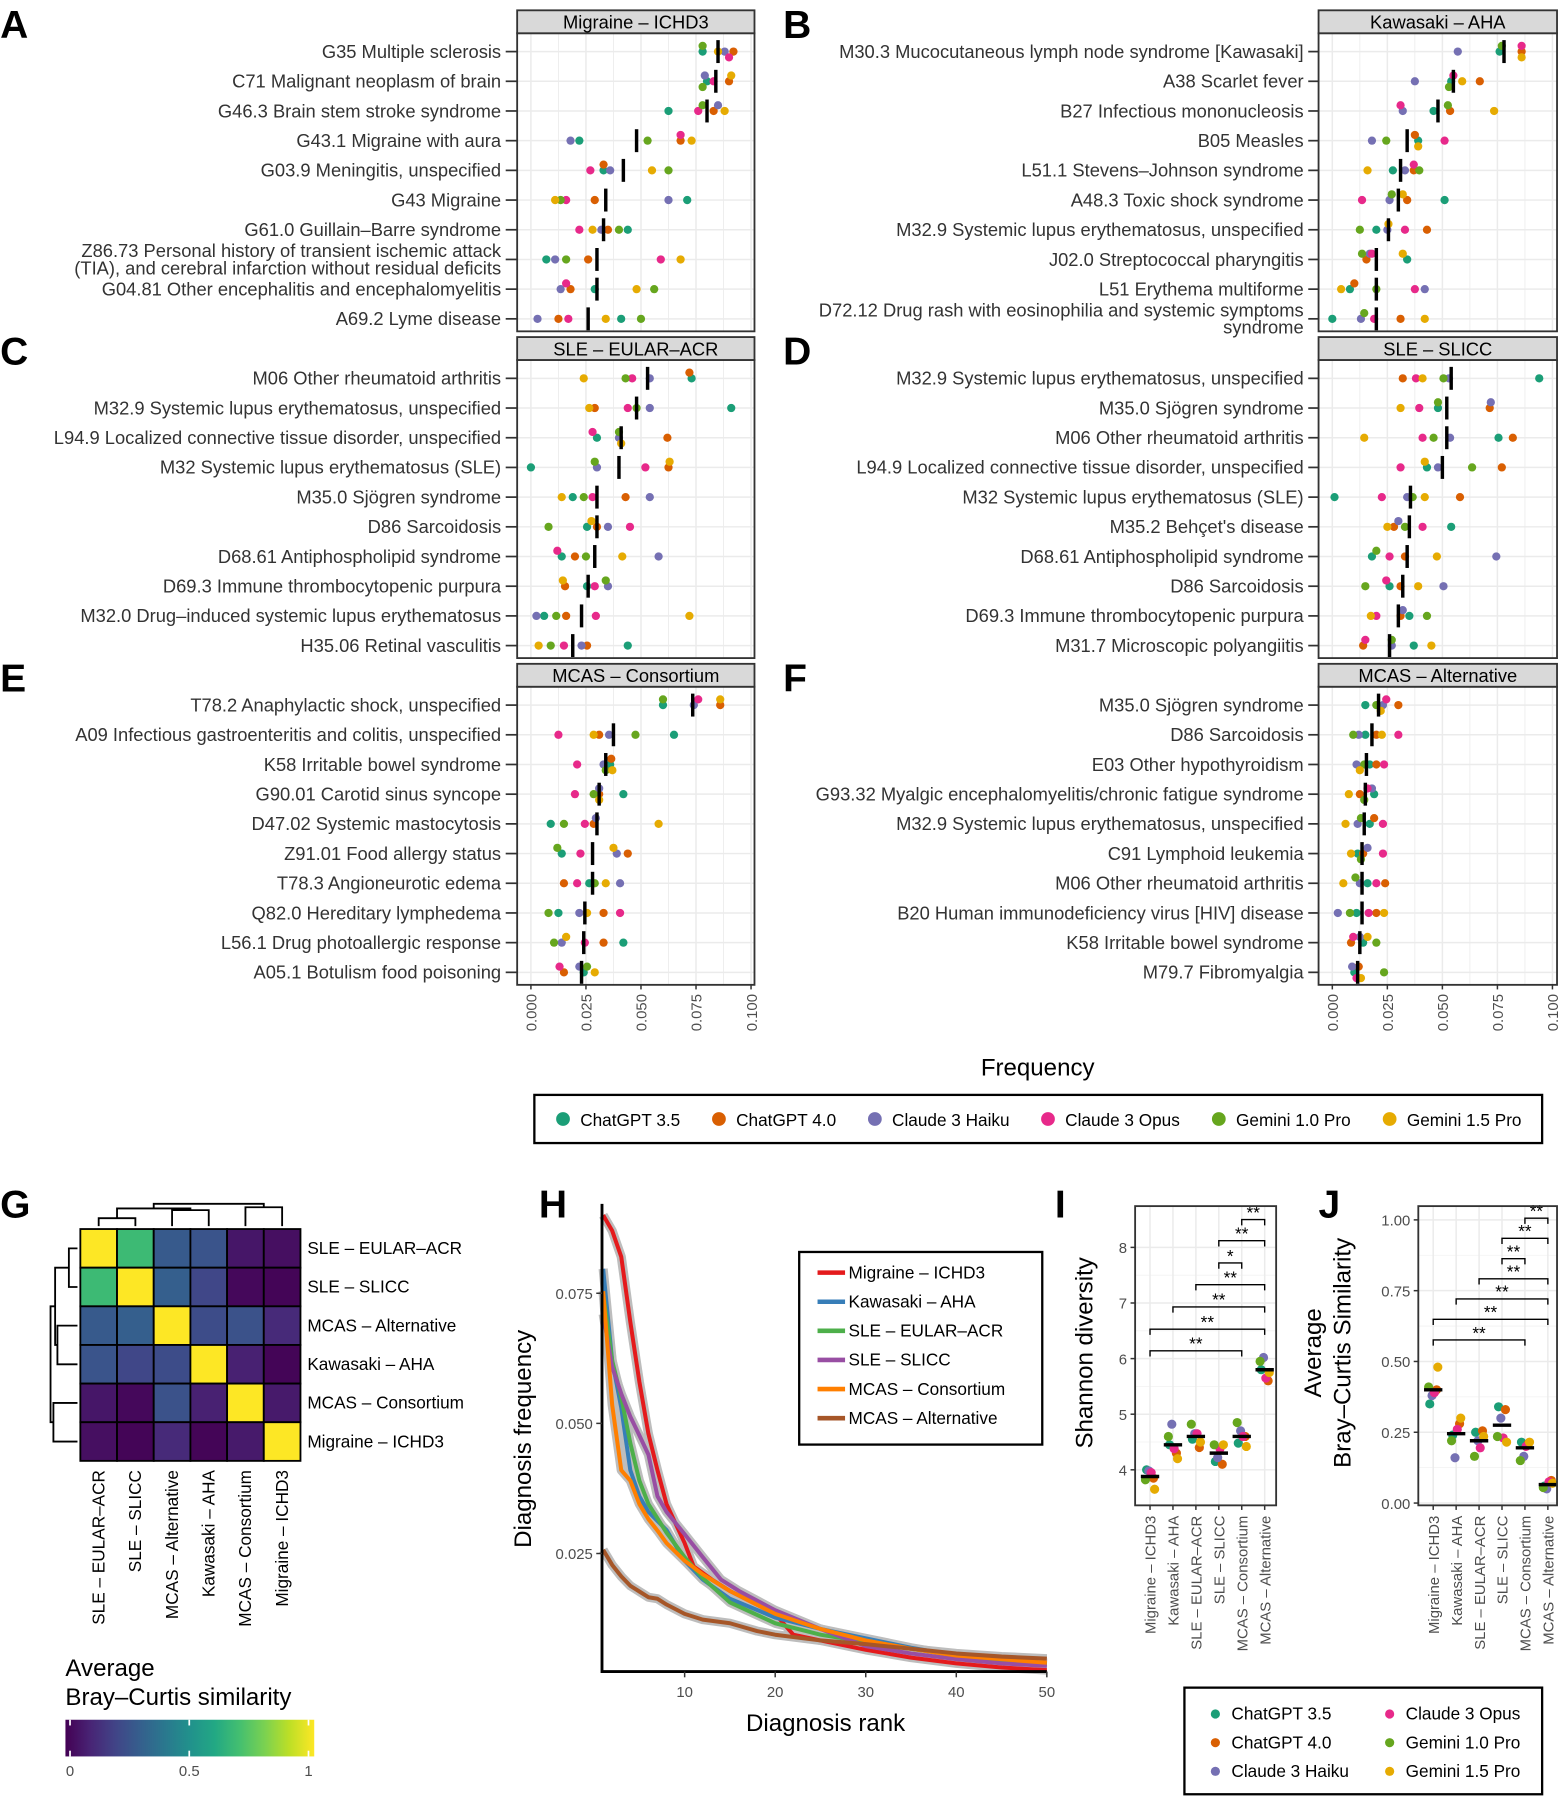 The height and width of the screenshot is (1800, 1564). What do you see at coordinates (553, 1205) in the screenshot?
I see `panel-letter: H` at bounding box center [553, 1205].